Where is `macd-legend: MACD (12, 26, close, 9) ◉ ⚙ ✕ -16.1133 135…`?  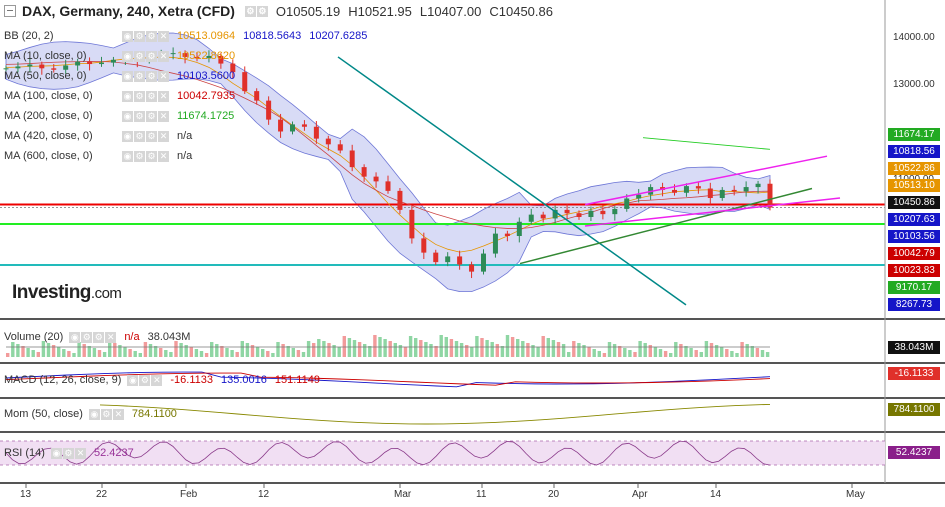 macd-legend: MACD (12, 26, close, 9) ◉ ⚙ ✕ -16.1133 135… is located at coordinates (162, 380).